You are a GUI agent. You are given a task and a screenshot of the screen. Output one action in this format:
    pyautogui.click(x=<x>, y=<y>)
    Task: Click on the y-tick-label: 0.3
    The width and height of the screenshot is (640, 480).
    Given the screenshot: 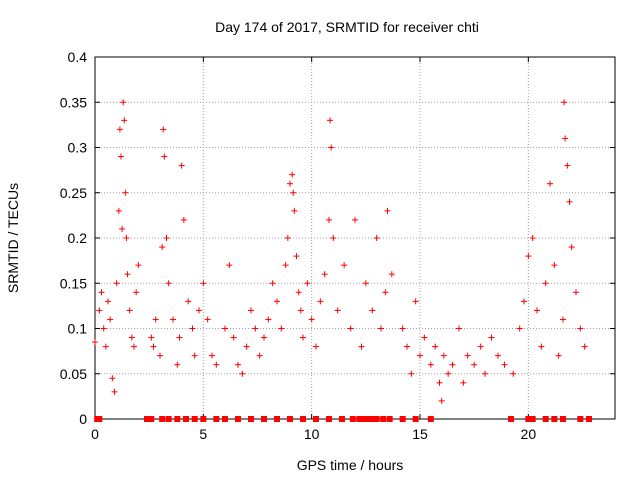 What is the action you would take?
    pyautogui.click(x=78, y=148)
    